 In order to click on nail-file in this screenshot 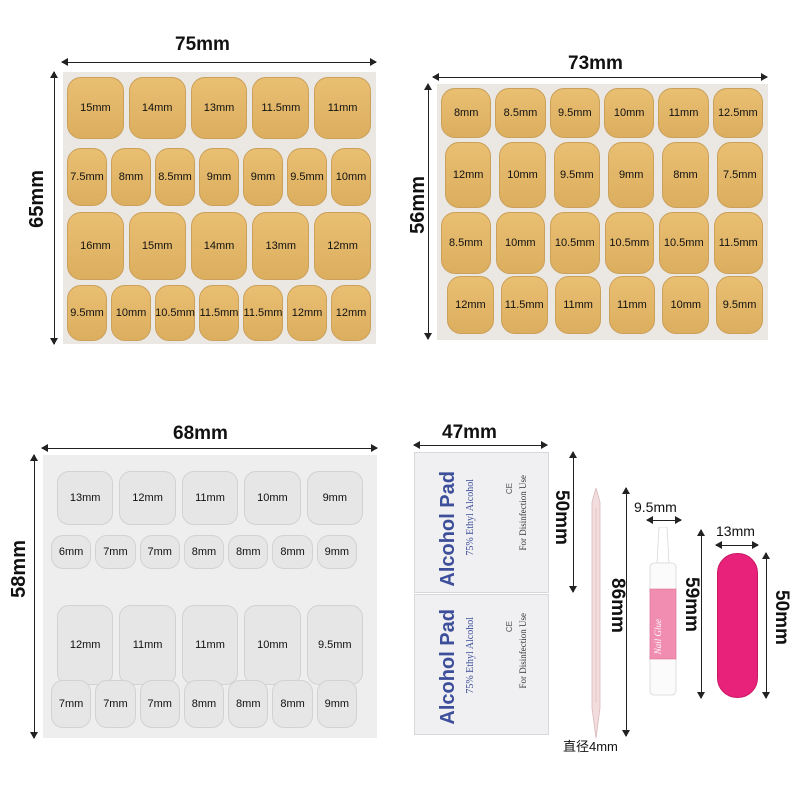, I will do `click(737, 625)`.